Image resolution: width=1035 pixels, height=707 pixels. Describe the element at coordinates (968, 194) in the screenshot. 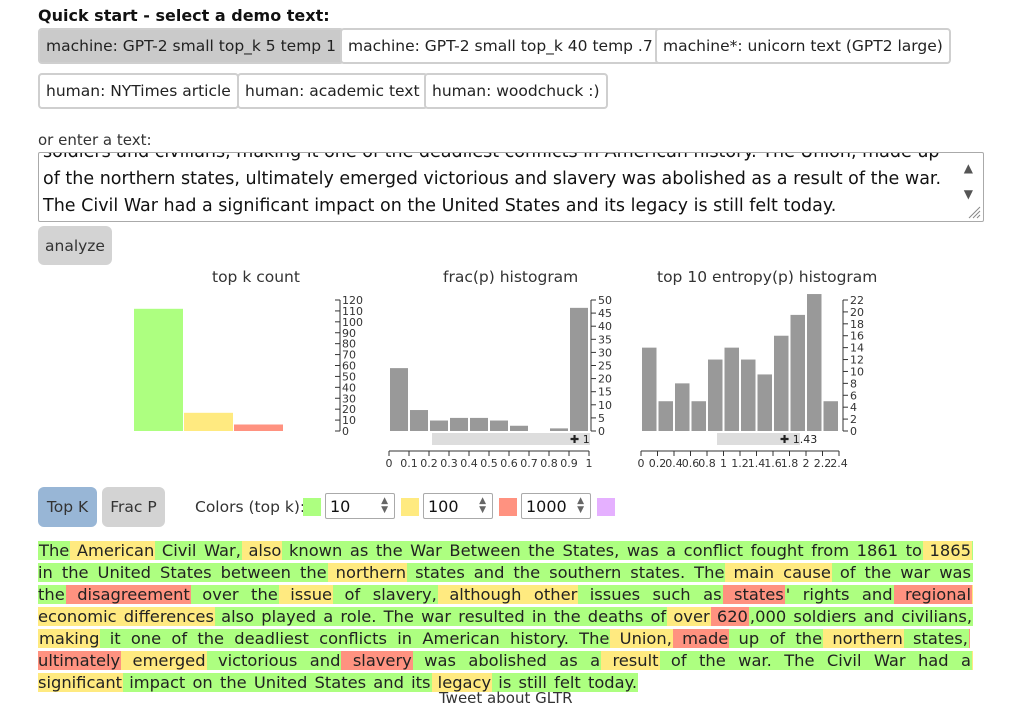

I see `scroll-down-icon: ▼` at that location.